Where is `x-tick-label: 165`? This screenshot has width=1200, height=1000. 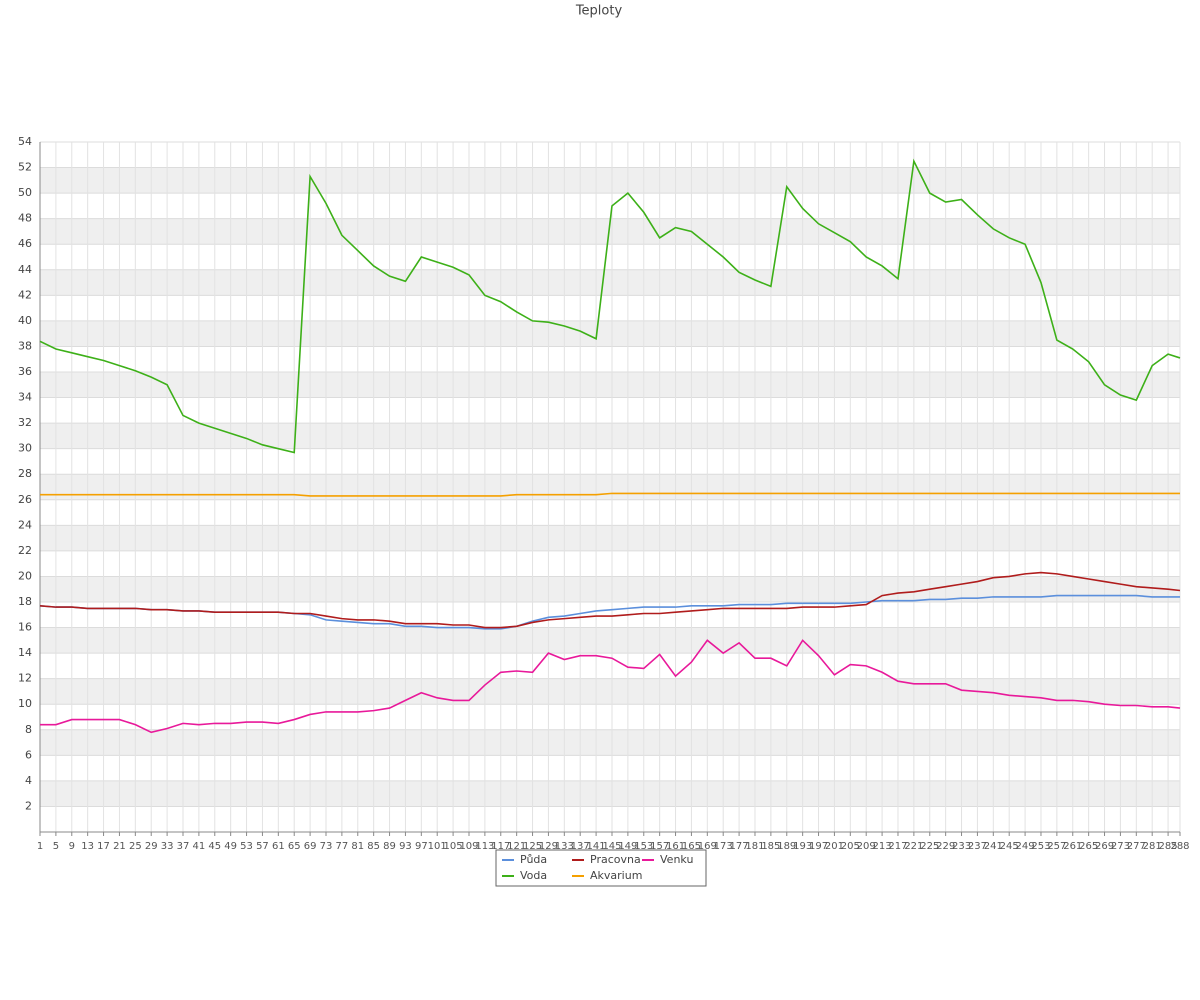 x-tick-label: 165 is located at coordinates (691, 846).